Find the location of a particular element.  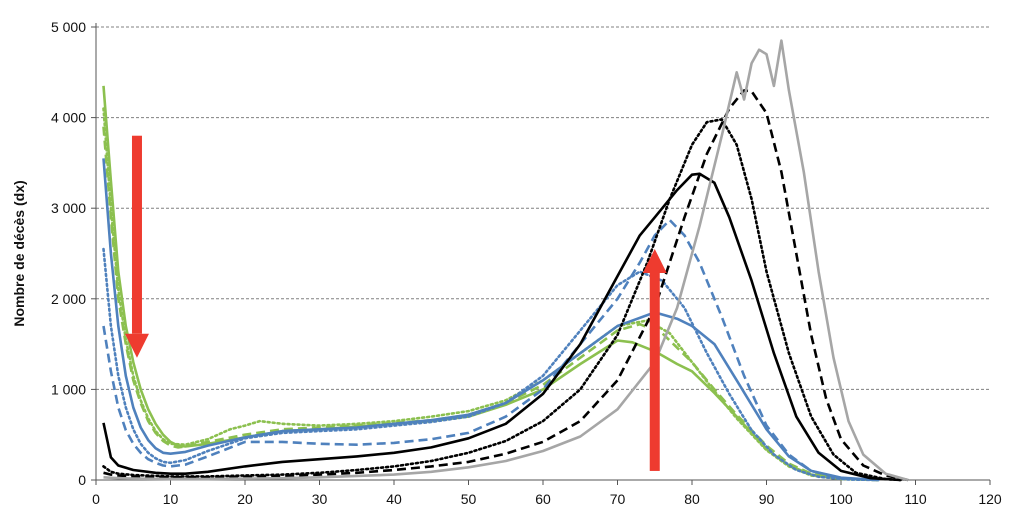

arrow-down is located at coordinates (136, 246).